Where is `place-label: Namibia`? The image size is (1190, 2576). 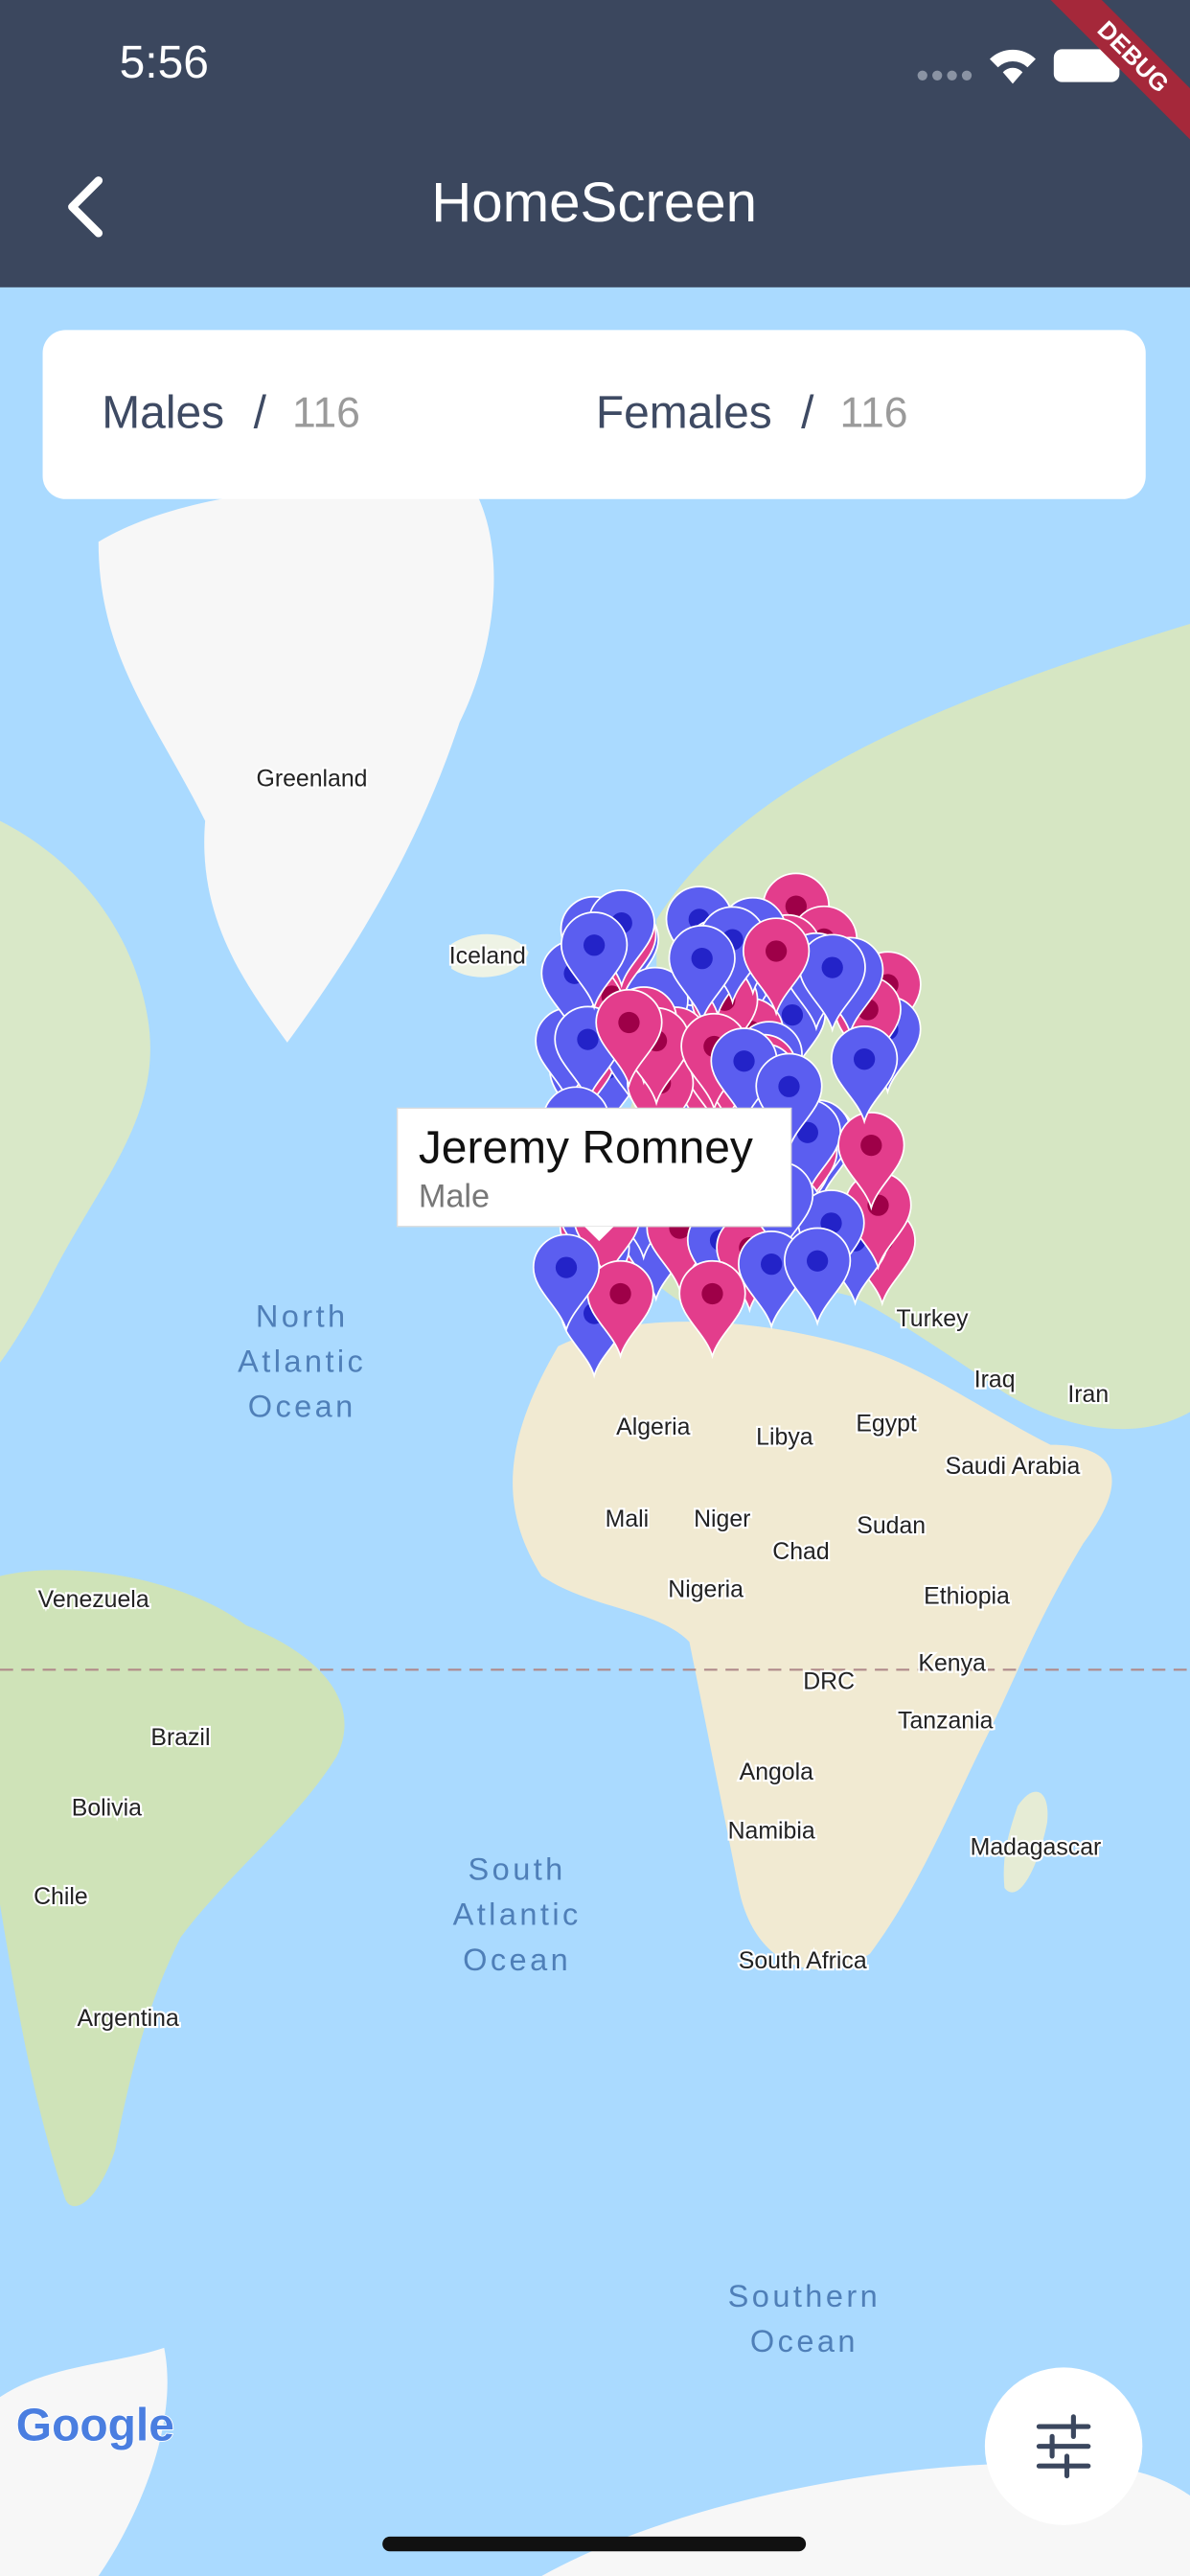 place-label: Namibia is located at coordinates (772, 1831).